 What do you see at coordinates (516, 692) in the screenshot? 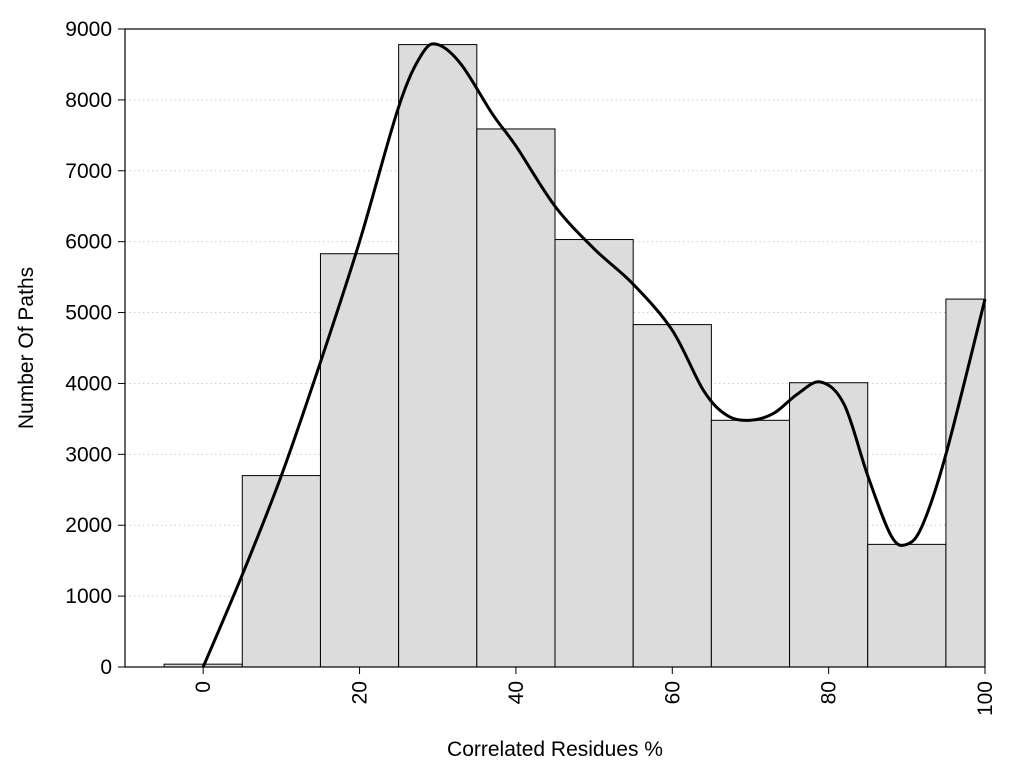
I see `x-tick-label: 40` at bounding box center [516, 692].